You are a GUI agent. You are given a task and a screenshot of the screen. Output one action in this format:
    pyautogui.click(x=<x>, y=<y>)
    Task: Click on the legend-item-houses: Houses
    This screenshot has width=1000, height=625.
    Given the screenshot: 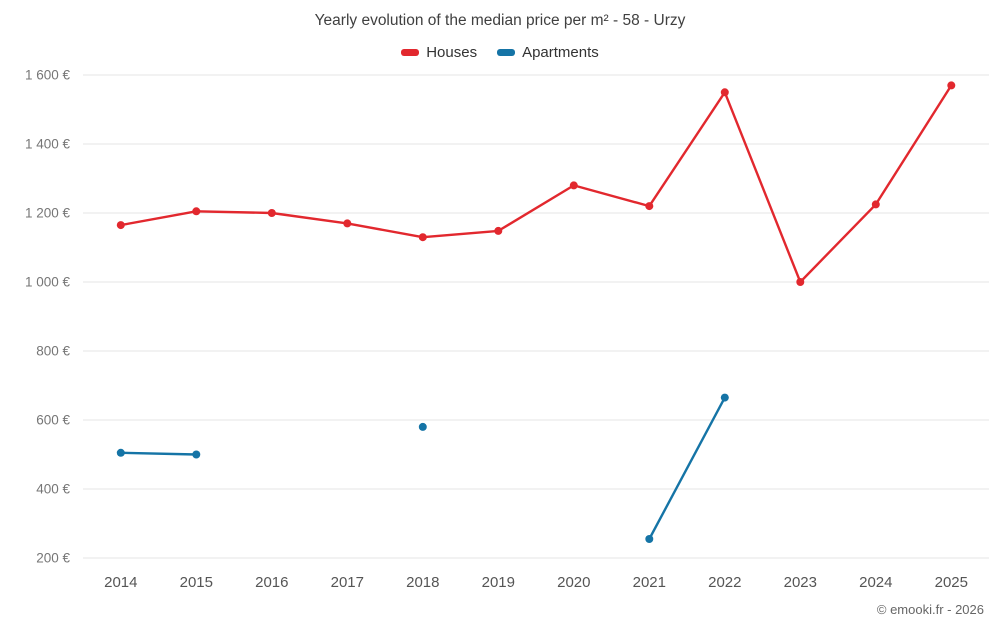 What is the action you would take?
    pyautogui.click(x=439, y=52)
    